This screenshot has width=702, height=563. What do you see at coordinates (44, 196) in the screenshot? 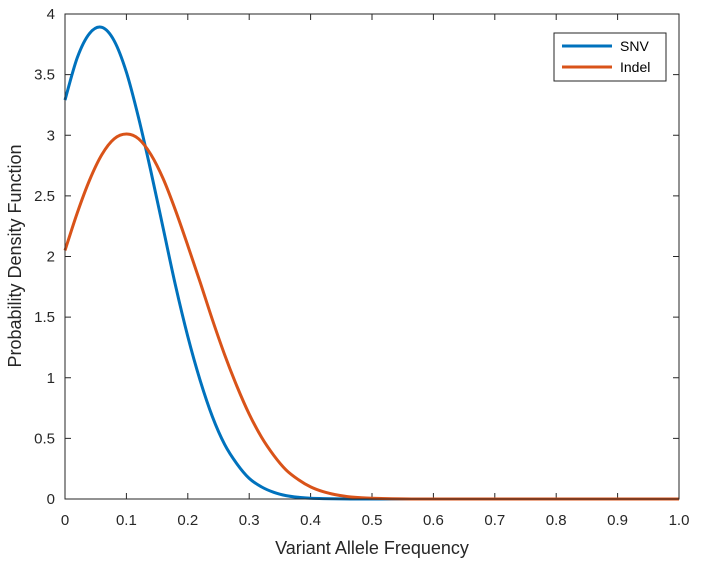
I see `y-tick-label: 2.5` at bounding box center [44, 196].